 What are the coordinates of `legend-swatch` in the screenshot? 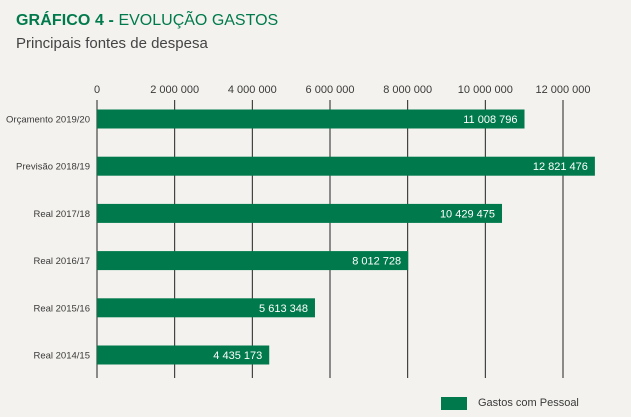 It's located at (454, 403).